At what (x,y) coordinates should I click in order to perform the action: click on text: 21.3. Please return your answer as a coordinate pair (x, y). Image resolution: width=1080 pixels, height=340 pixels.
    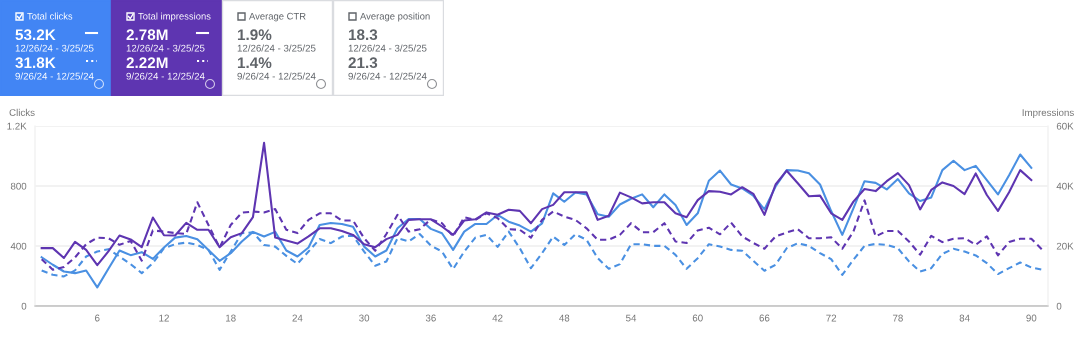
    Looking at the image, I should click on (363, 63).